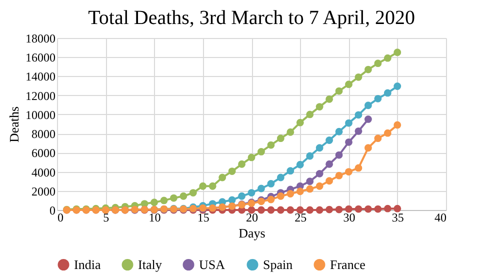 The width and height of the screenshot is (486, 279). What do you see at coordinates (87, 264) in the screenshot?
I see `legend-label: India` at bounding box center [87, 264].